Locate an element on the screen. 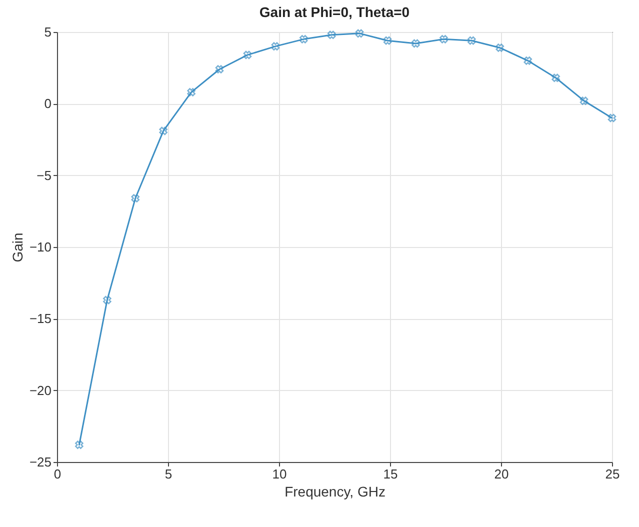 Image resolution: width=639 pixels, height=527 pixels. y-tick-label: −20 is located at coordinates (40, 390).